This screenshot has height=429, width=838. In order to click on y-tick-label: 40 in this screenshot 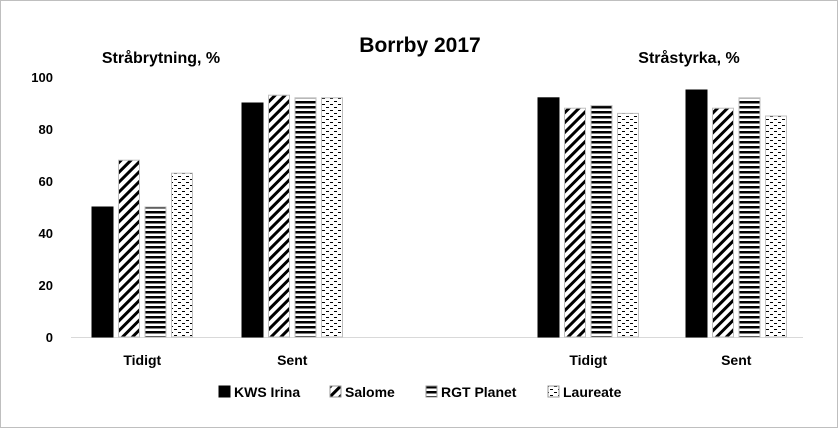, I will do `click(46, 233)`.